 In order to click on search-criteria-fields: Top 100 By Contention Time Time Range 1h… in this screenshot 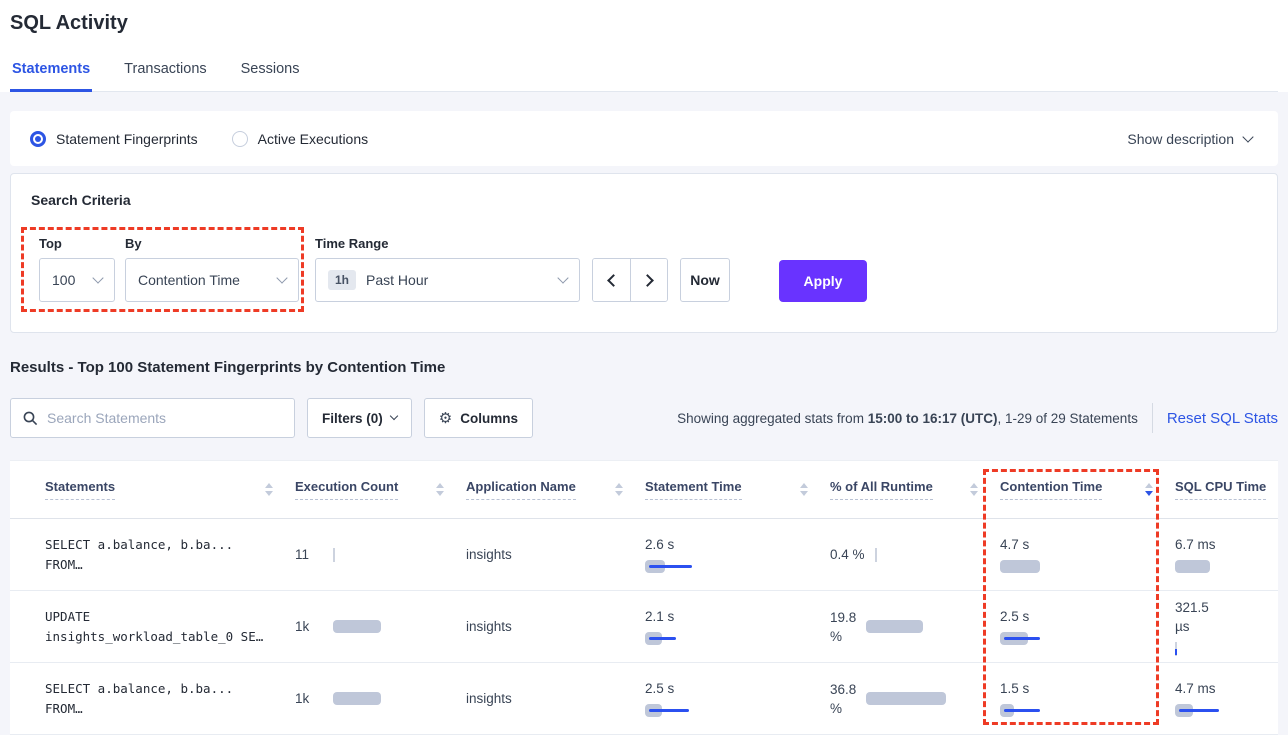, I will do `click(644, 269)`.